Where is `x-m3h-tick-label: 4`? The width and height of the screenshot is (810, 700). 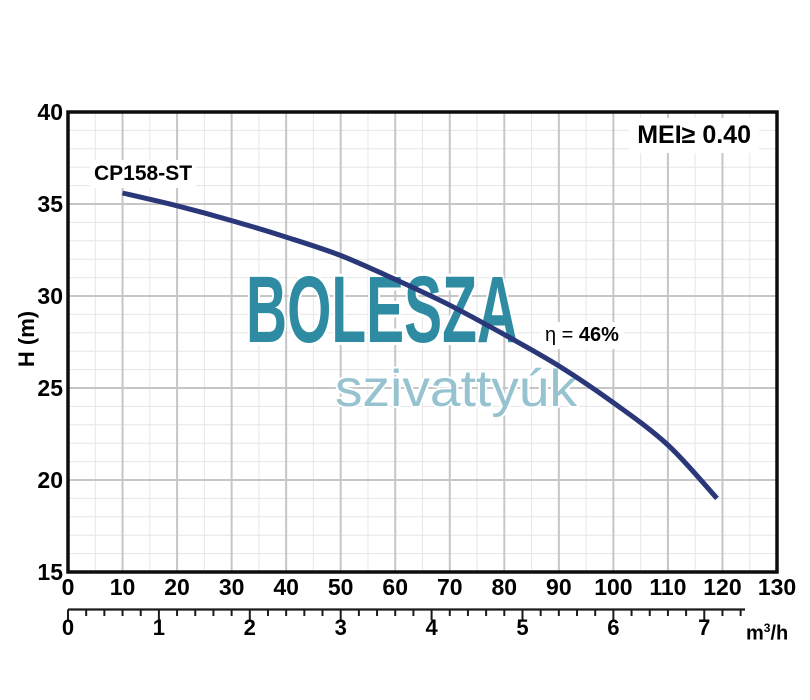 x-m3h-tick-label: 4 is located at coordinates (431, 627).